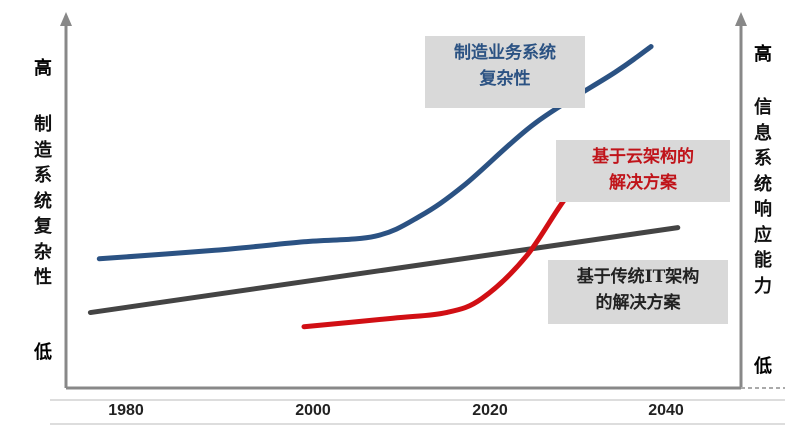  I want to click on left-y-axis-arrow, so click(66, 19).